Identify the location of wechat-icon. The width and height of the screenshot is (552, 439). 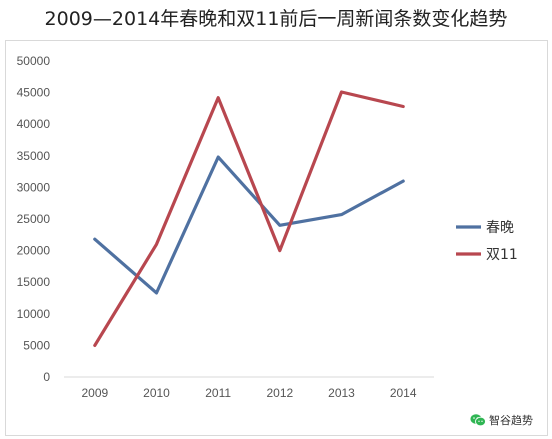
(478, 420).